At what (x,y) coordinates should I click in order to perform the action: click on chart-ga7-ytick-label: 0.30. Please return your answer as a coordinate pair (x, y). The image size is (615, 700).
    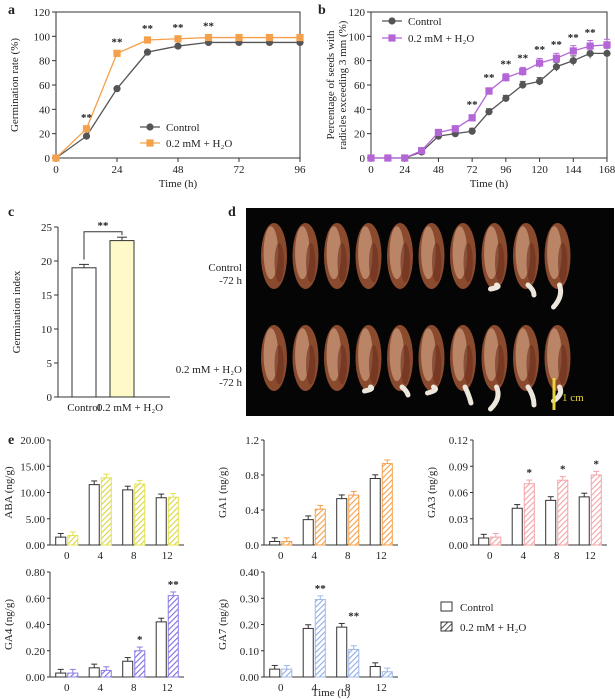
    Looking at the image, I should click on (250, 599).